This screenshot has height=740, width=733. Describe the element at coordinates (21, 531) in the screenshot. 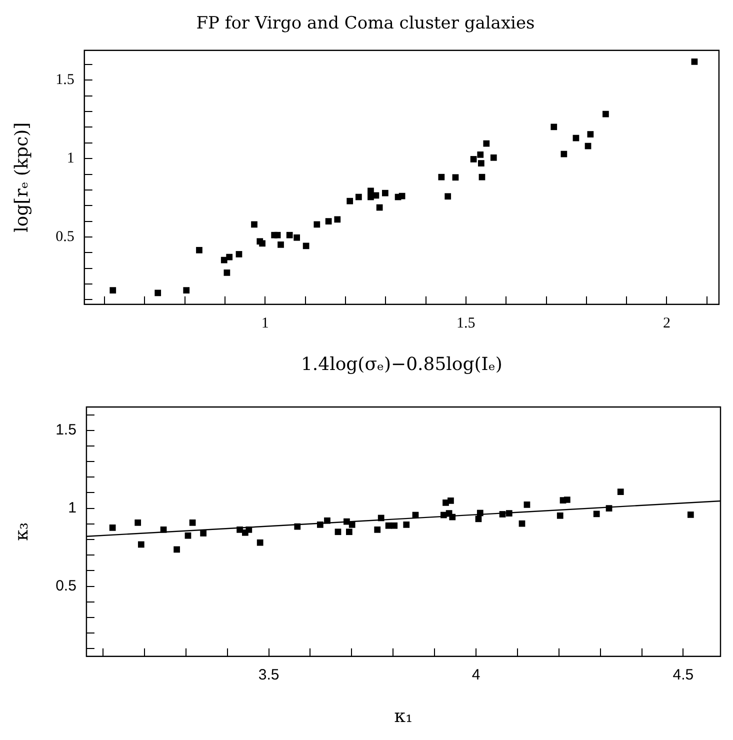

I see `y-axis-title: κ₃` at that location.